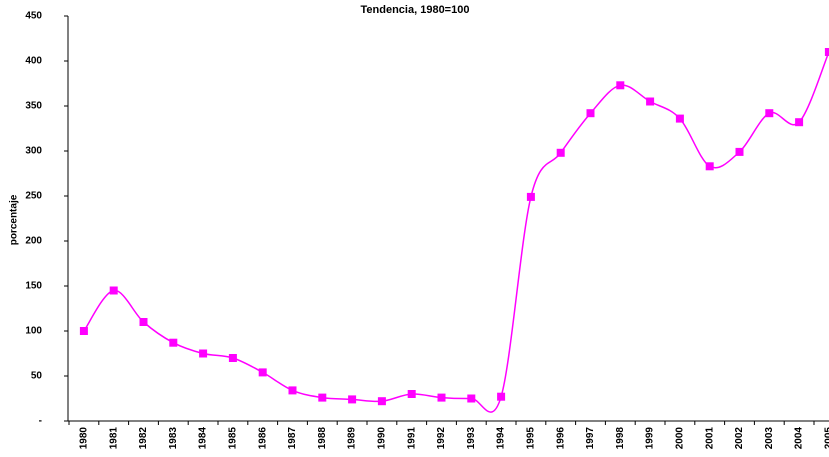 This screenshot has width=829, height=457. What do you see at coordinates (292, 438) in the screenshot?
I see `x-tick-label: 1987` at bounding box center [292, 438].